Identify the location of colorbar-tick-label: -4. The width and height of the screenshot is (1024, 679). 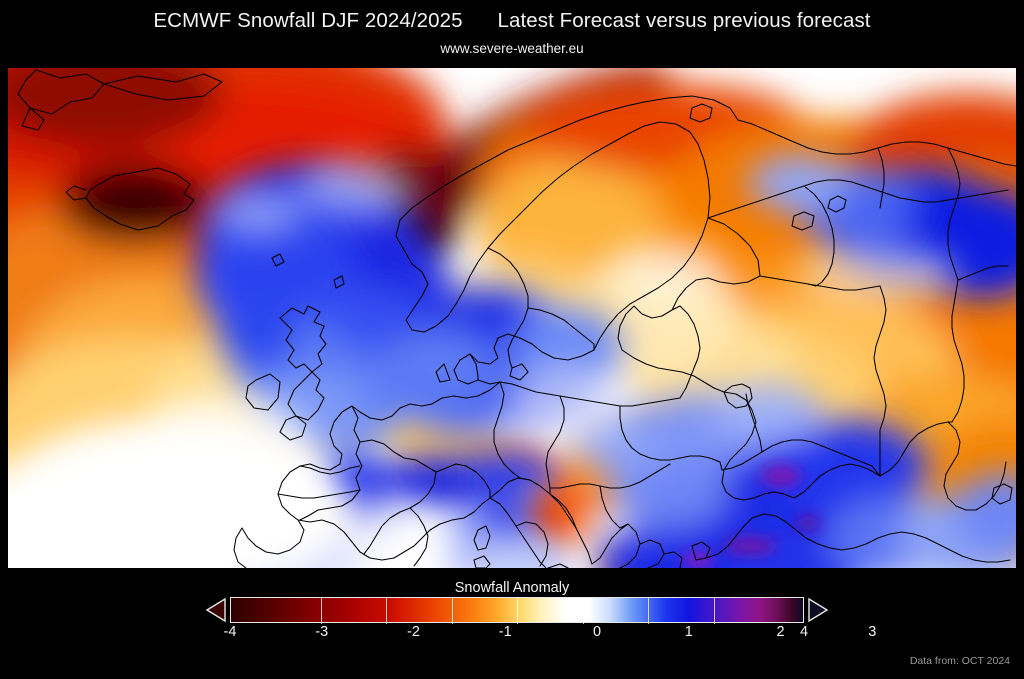
(230, 632).